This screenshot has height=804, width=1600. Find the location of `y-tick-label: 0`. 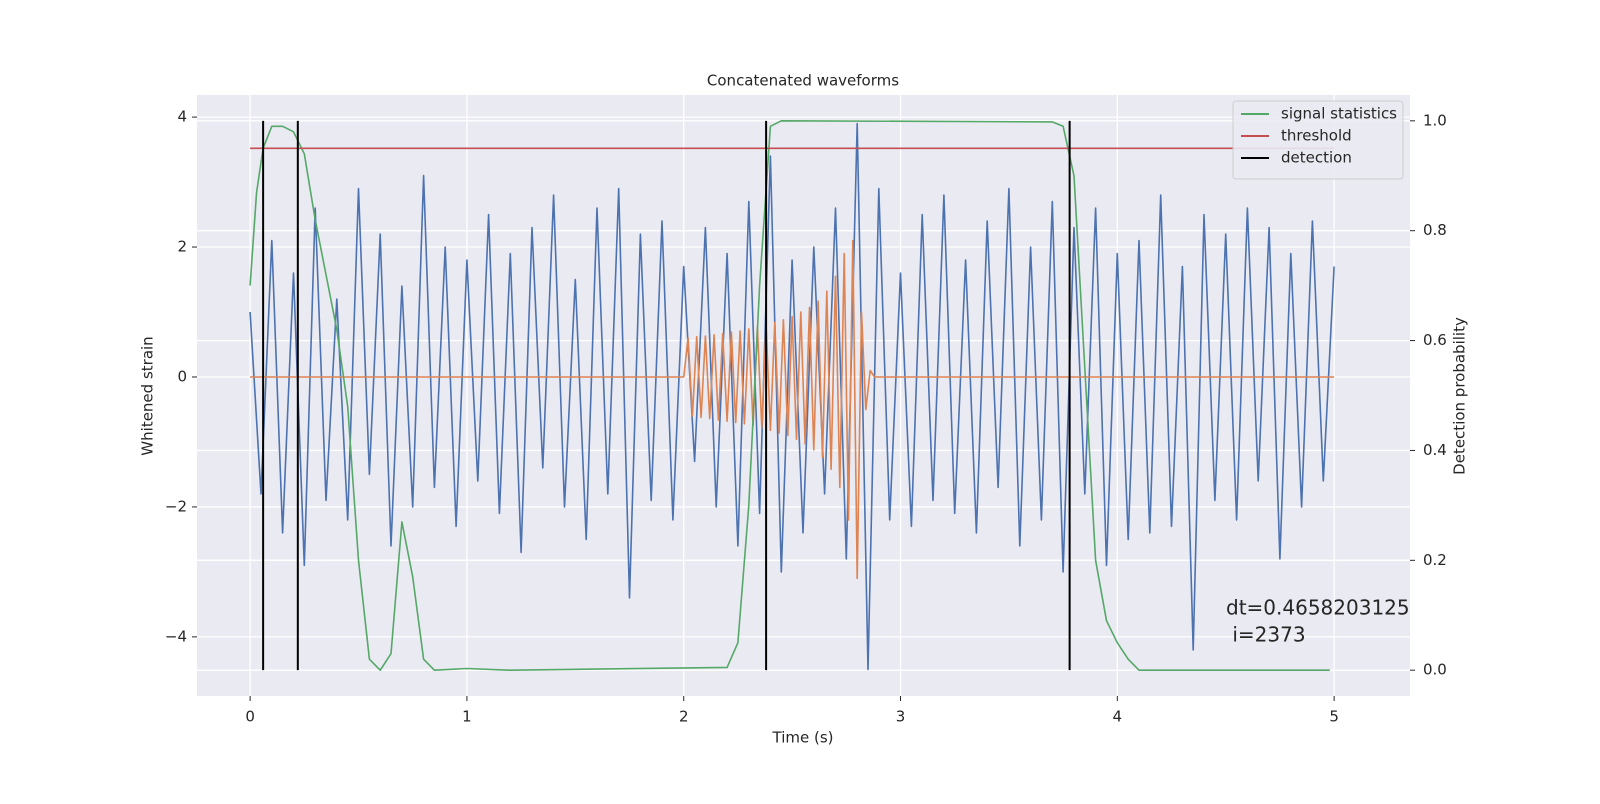

y-tick-label: 0 is located at coordinates (182, 376).